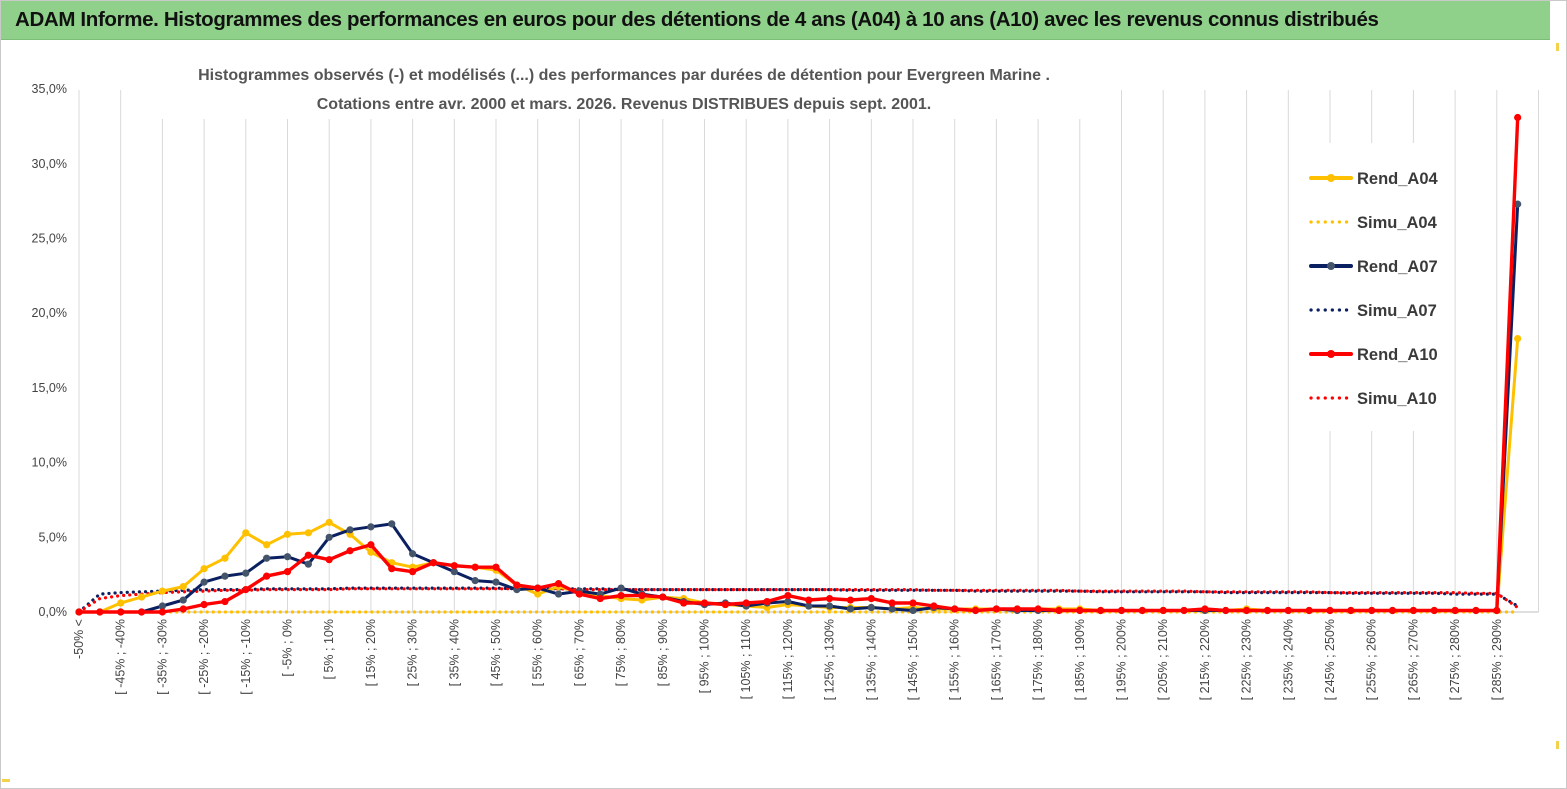 The image size is (1567, 789). What do you see at coordinates (1288, 659) in the screenshot?
I see `x-tick-label: [ 235% ; 240%` at bounding box center [1288, 659].